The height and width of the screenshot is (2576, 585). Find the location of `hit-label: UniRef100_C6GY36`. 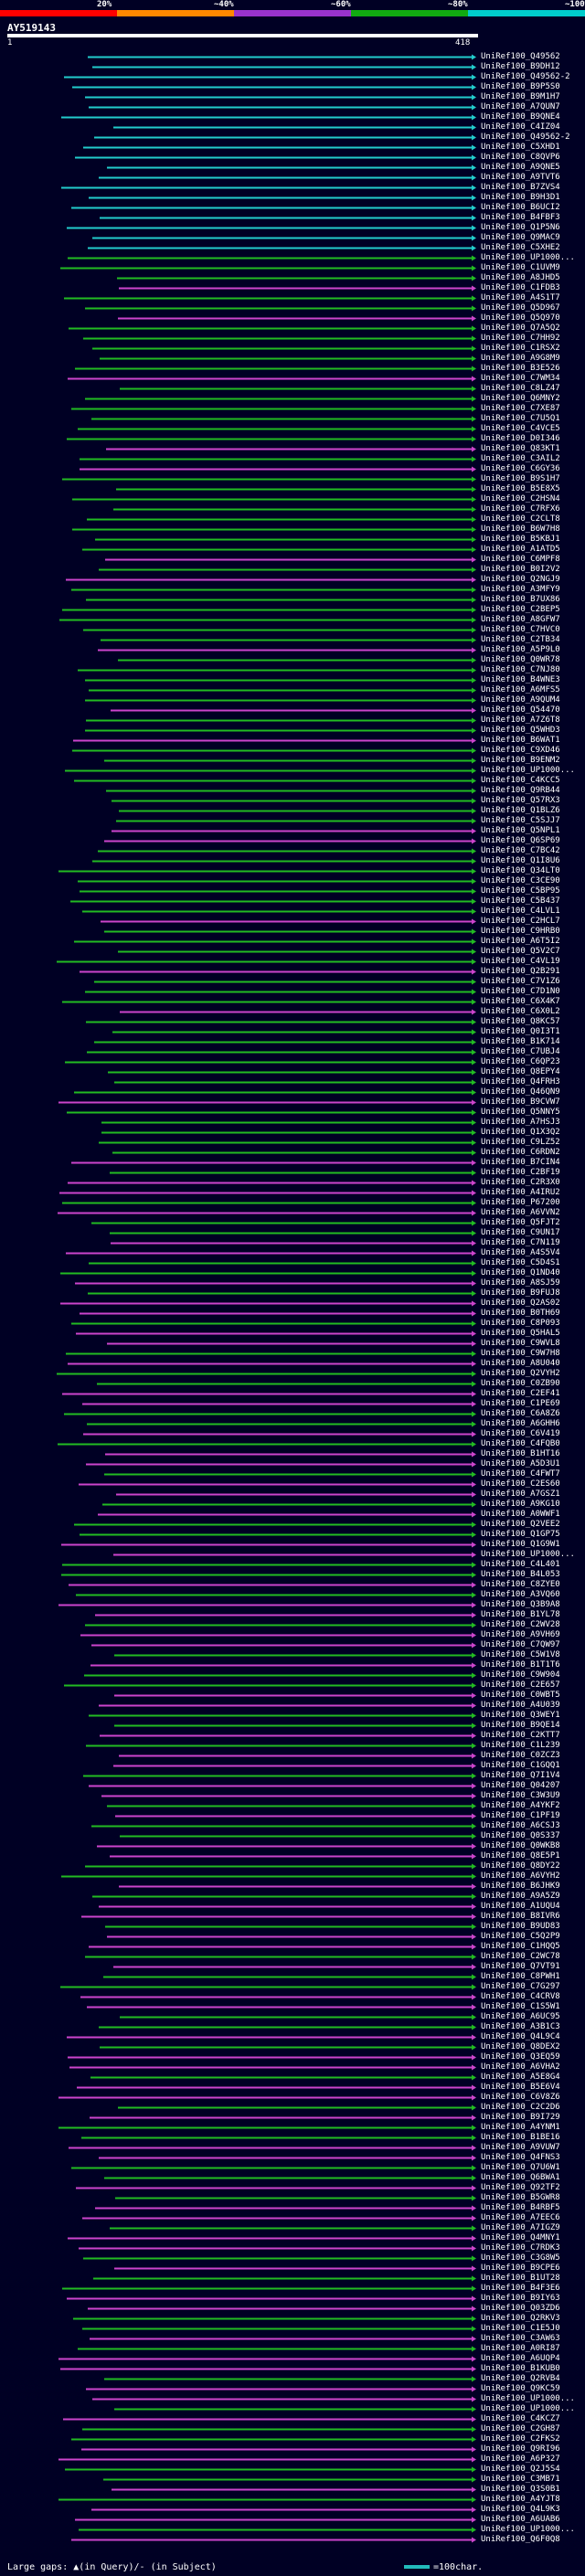

hit-label: UniRef100_C6GY36 is located at coordinates (520, 468).